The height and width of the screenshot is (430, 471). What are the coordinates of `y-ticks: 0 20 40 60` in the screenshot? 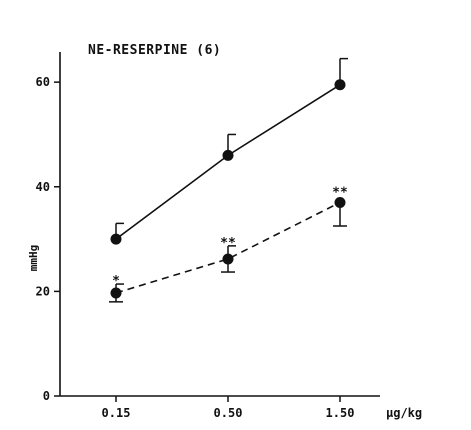 It's located at (48, 239).